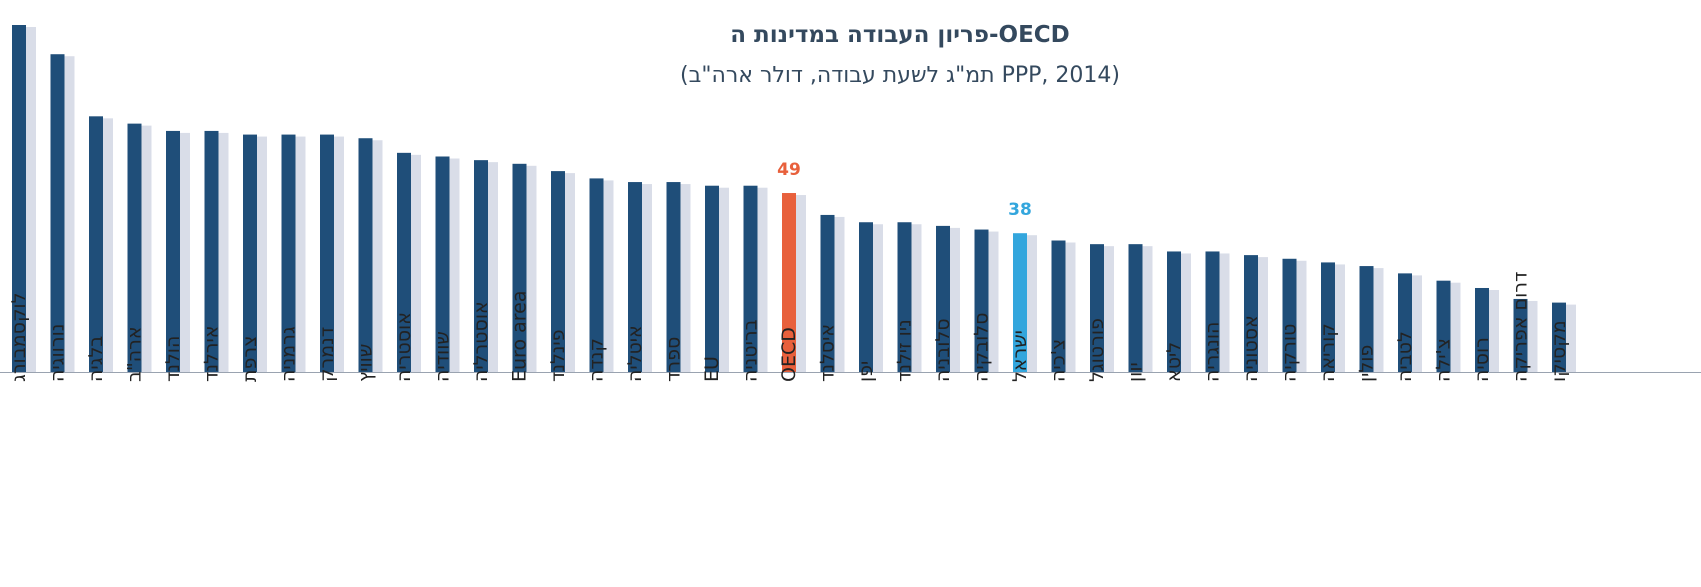 The width and height of the screenshot is (1701, 587). Describe the element at coordinates (404, 347) in the screenshot. I see `x-tick-label: אוסטריה` at that location.